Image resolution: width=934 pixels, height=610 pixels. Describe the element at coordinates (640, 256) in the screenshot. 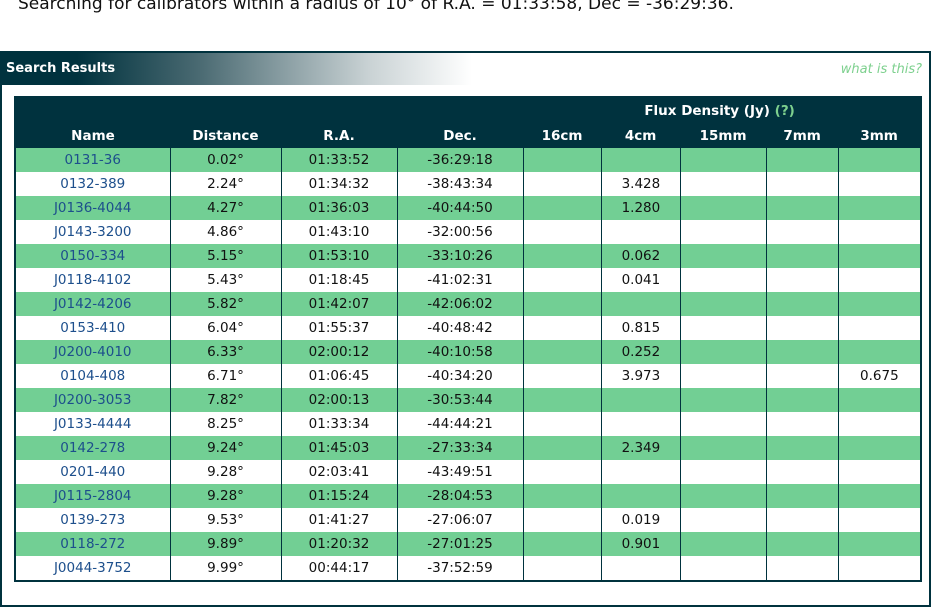

I see `flux-4cm-cell: 0.062` at that location.